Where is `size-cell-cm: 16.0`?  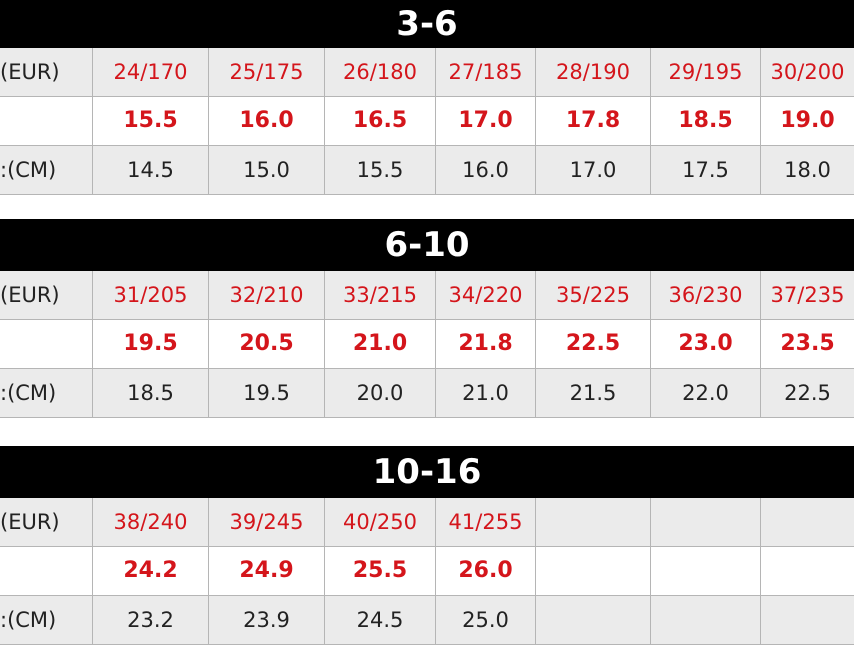
size-cell-cm: 16.0 is located at coordinates (486, 170).